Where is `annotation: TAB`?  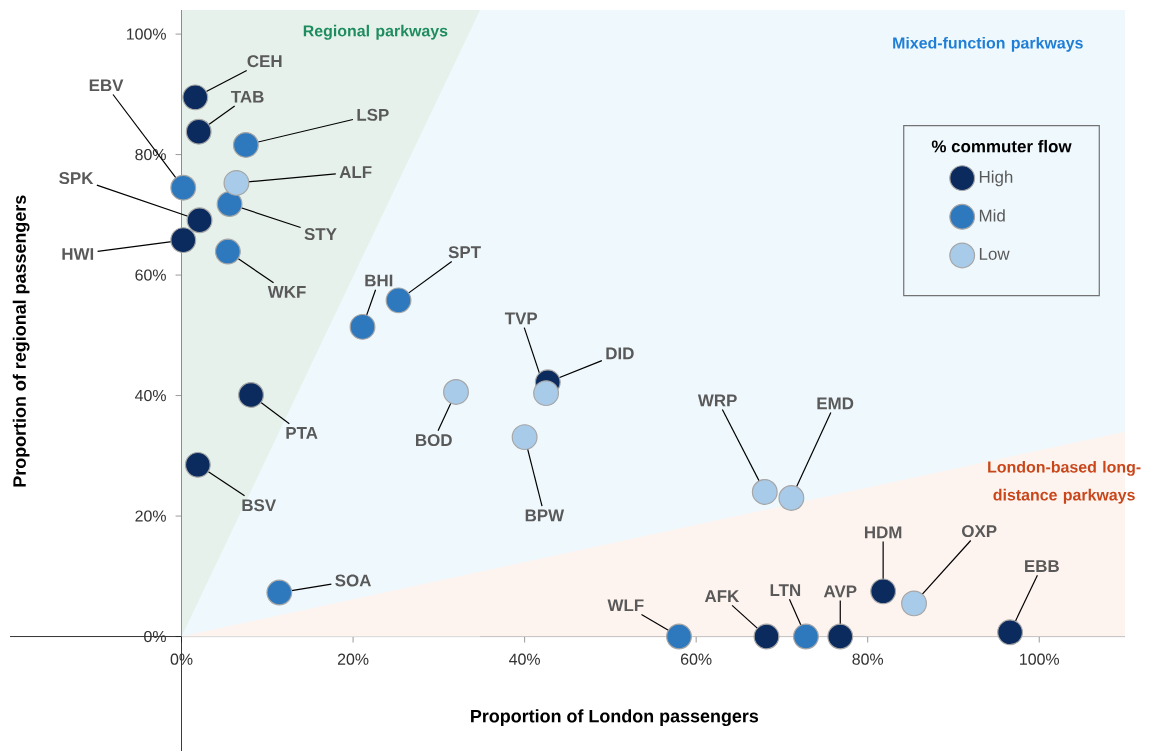 annotation: TAB is located at coordinates (247, 96).